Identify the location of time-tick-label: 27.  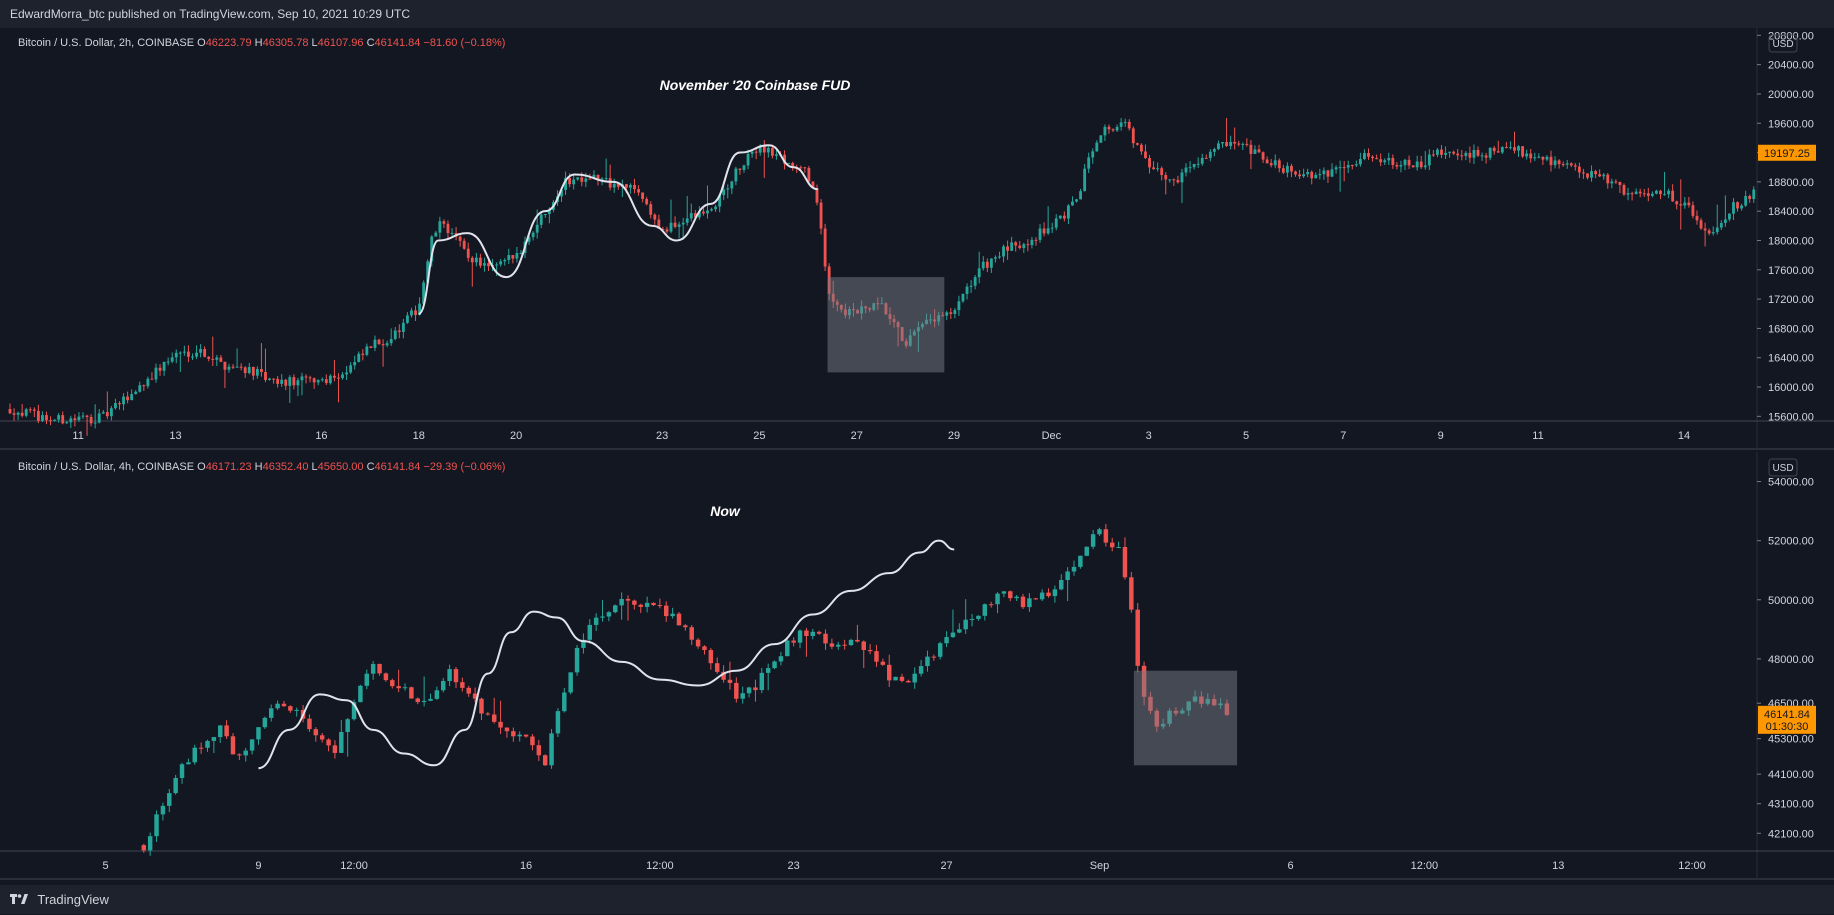
(857, 436).